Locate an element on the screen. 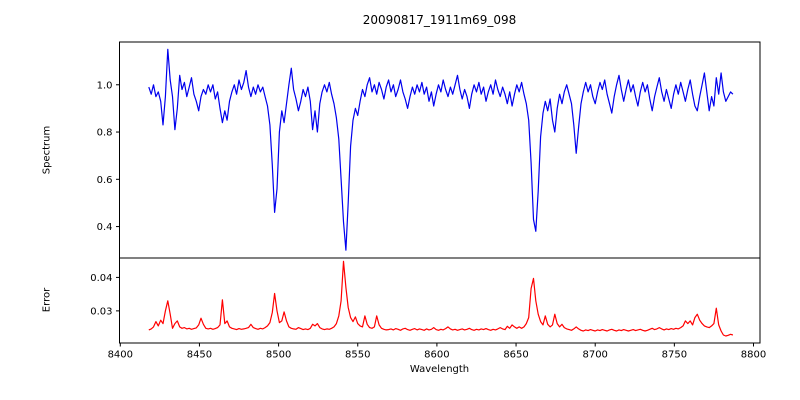  x-tick-label: 8450 is located at coordinates (199, 355).